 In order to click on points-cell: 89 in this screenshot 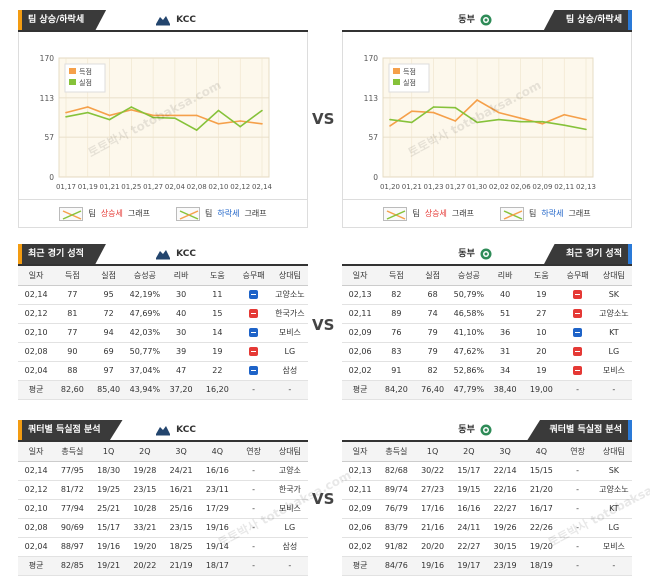, I will do `click(396, 314)`.